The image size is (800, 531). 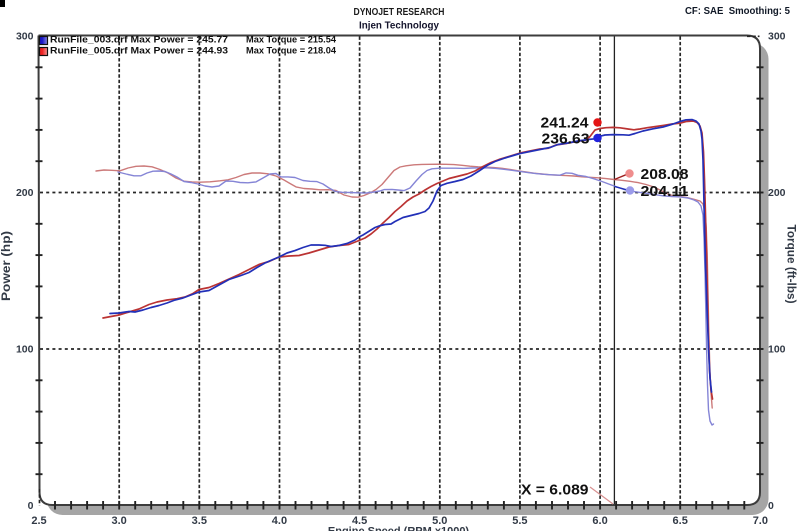 What do you see at coordinates (38, 521) in the screenshot?
I see `svg-text: 2.5` at bounding box center [38, 521].